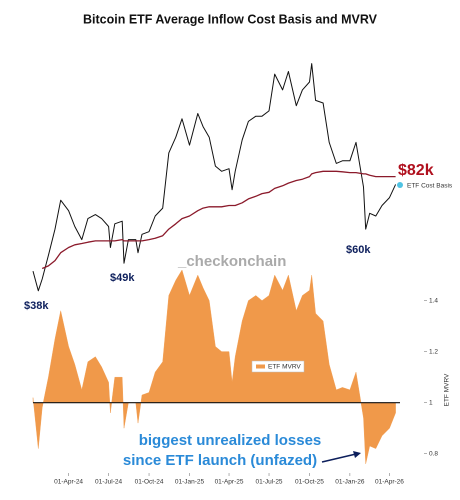 This screenshot has width=460, height=500. I want to click on x-tick-label: 01-Jan-25, so click(190, 482).